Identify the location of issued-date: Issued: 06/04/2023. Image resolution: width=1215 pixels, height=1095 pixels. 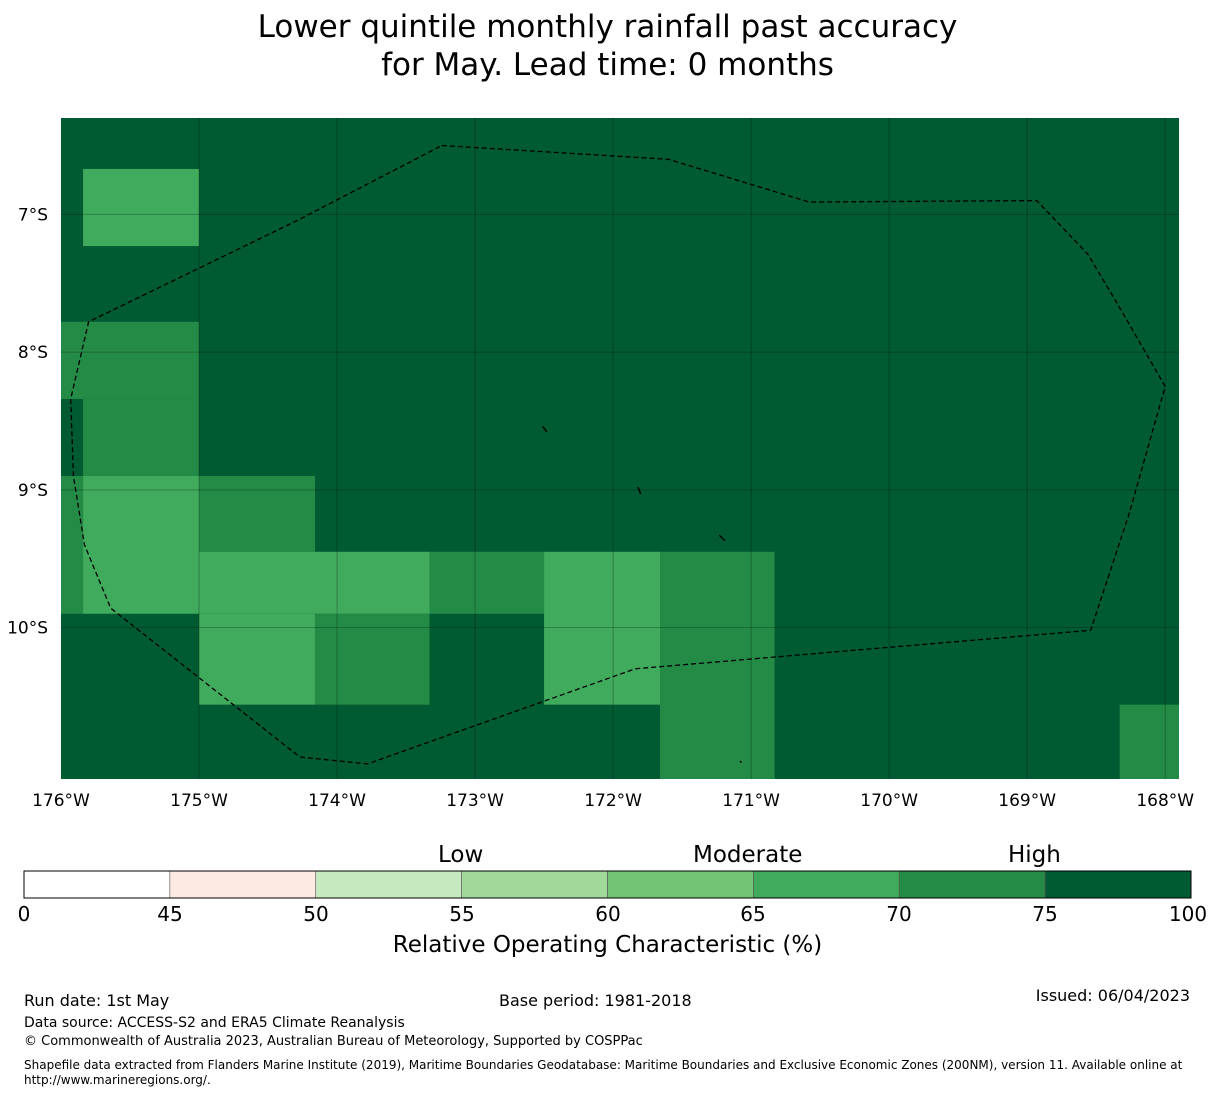
(1112, 995).